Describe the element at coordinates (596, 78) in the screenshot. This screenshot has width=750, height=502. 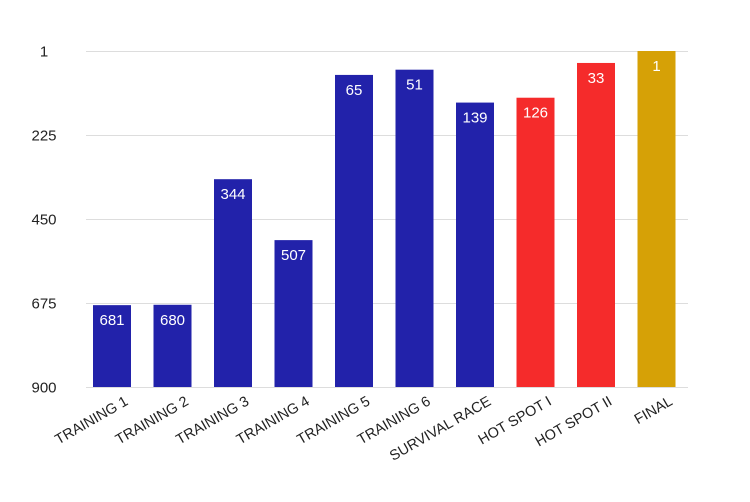
I see `data-label: 33` at that location.